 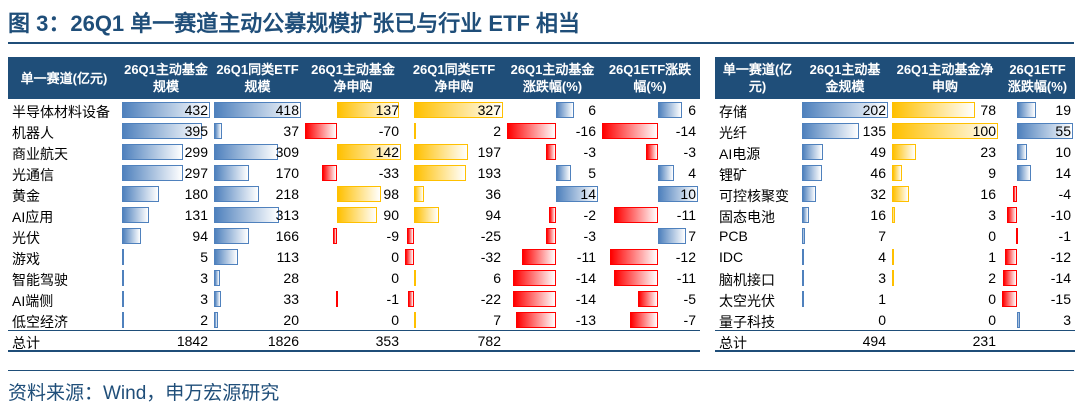 What do you see at coordinates (874, 131) in the screenshot?
I see `value-text: 135` at bounding box center [874, 131].